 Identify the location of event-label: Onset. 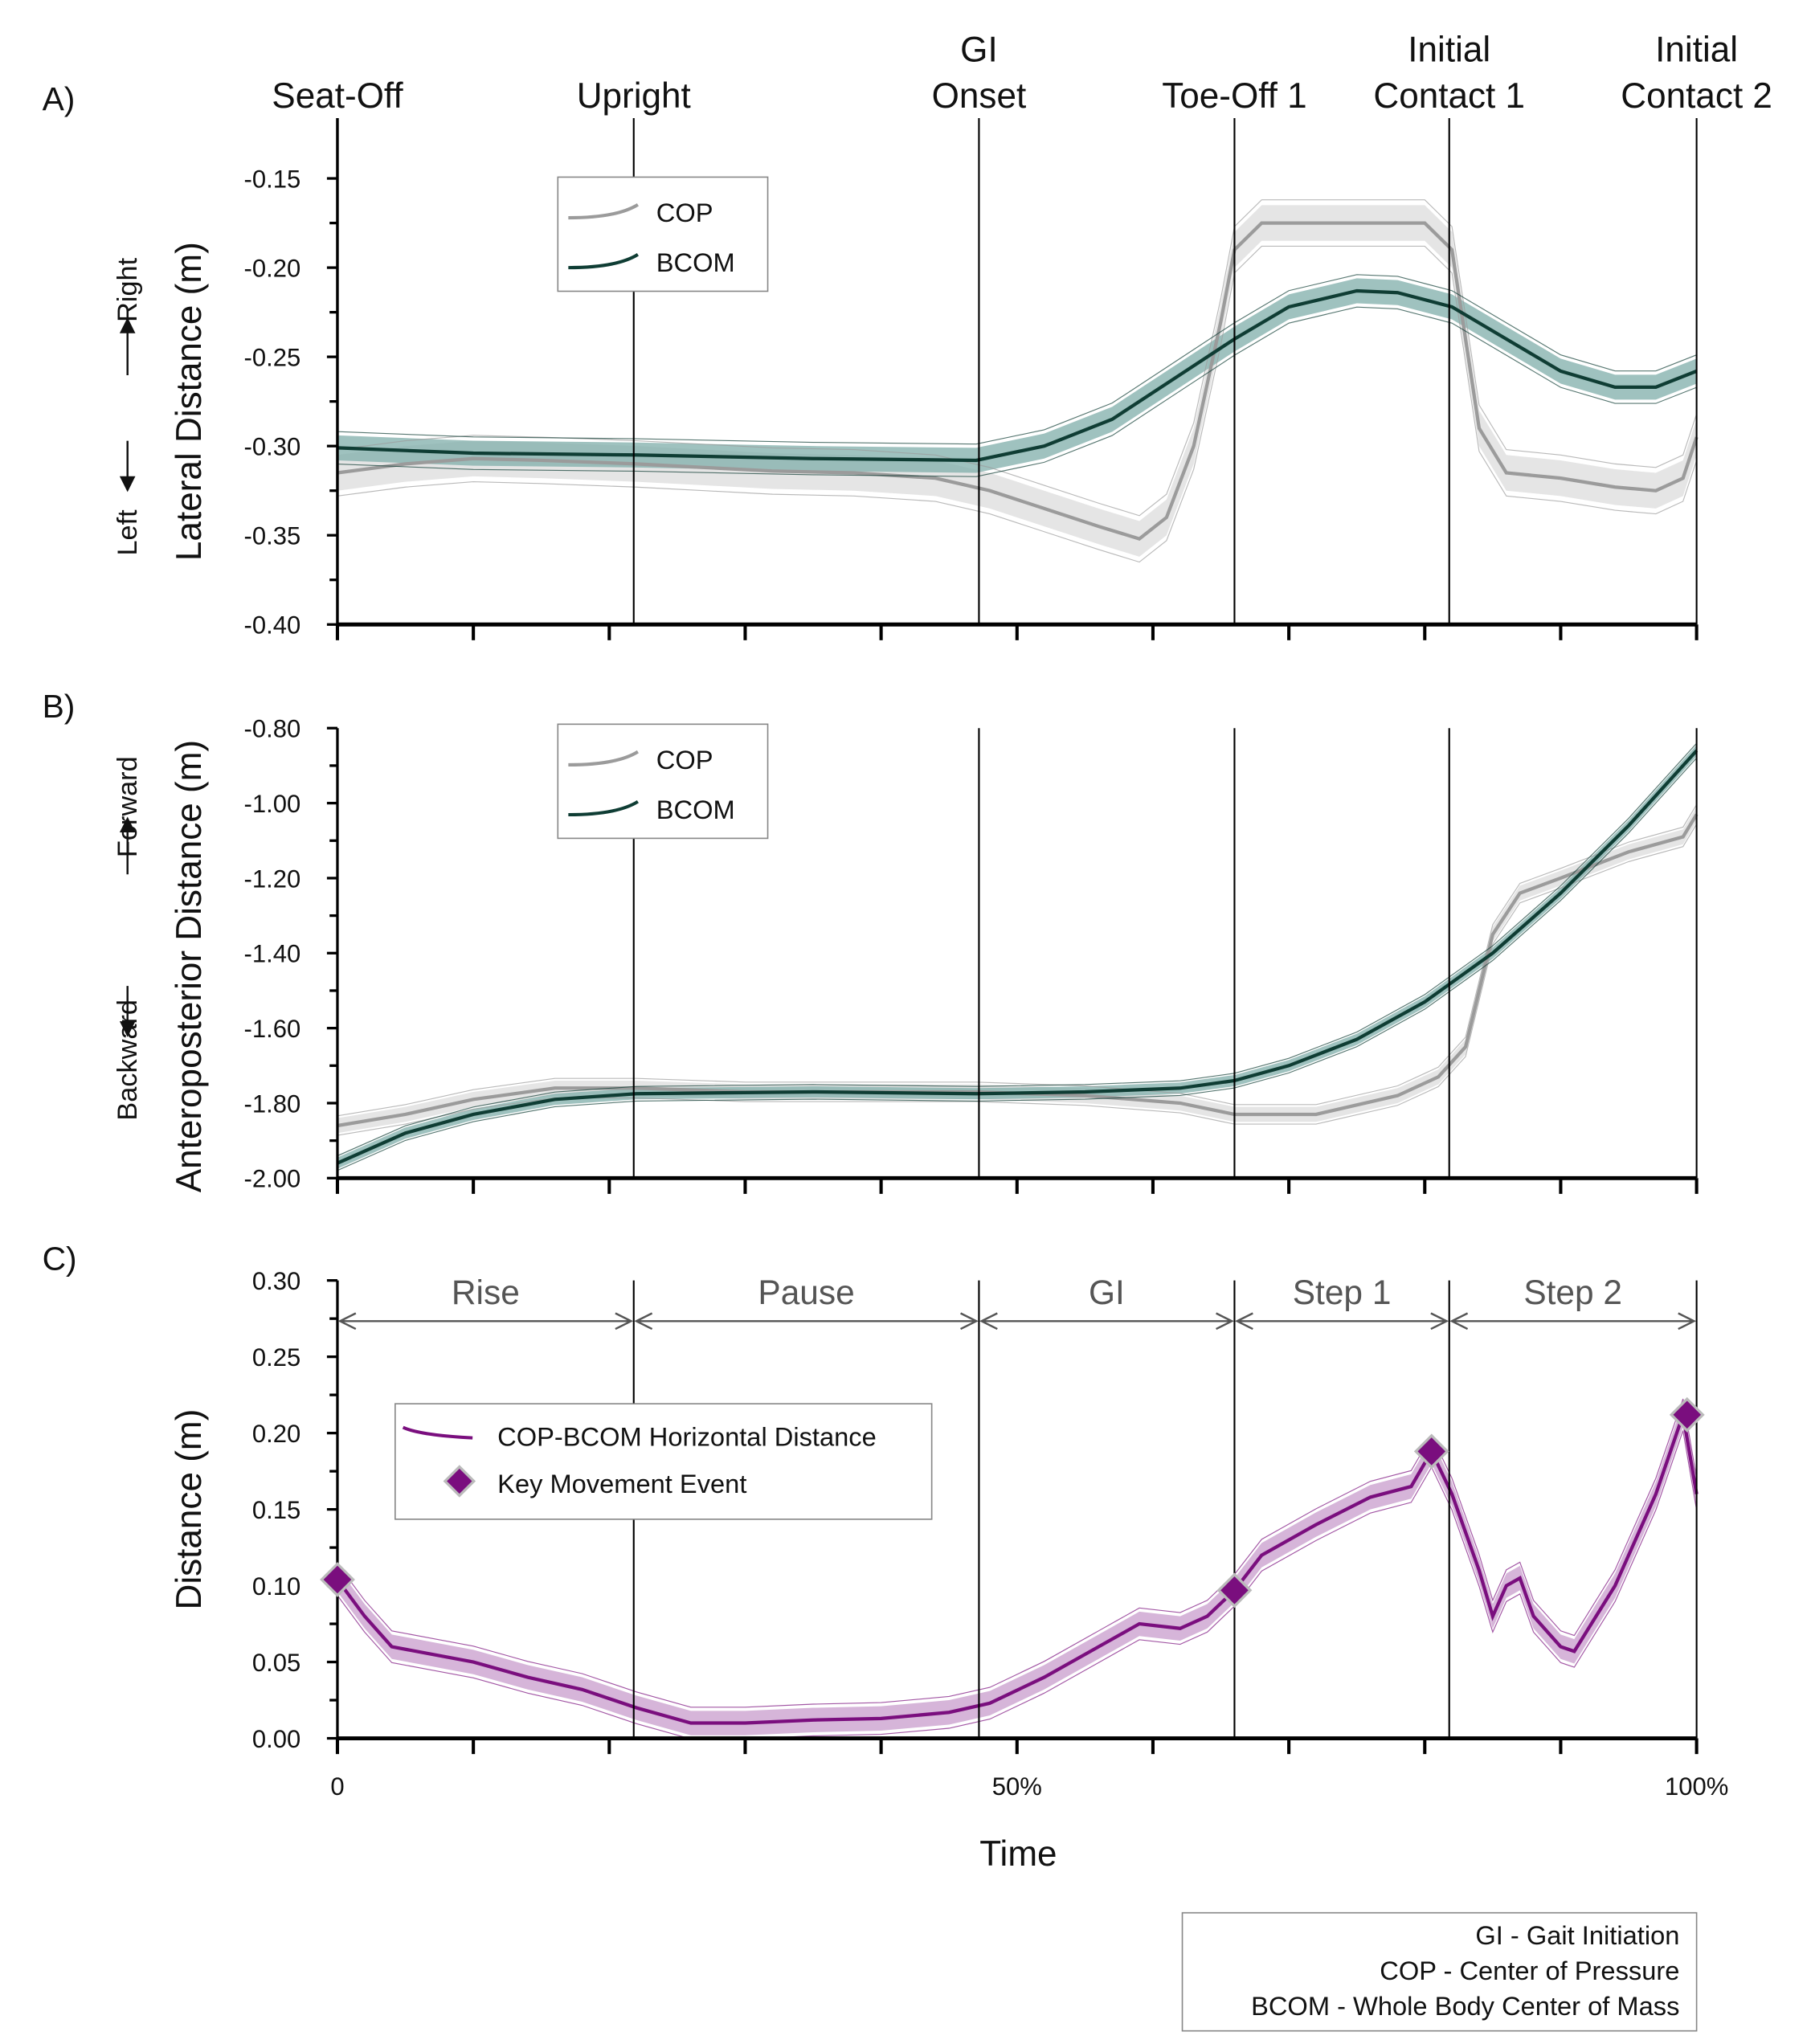
(979, 96).